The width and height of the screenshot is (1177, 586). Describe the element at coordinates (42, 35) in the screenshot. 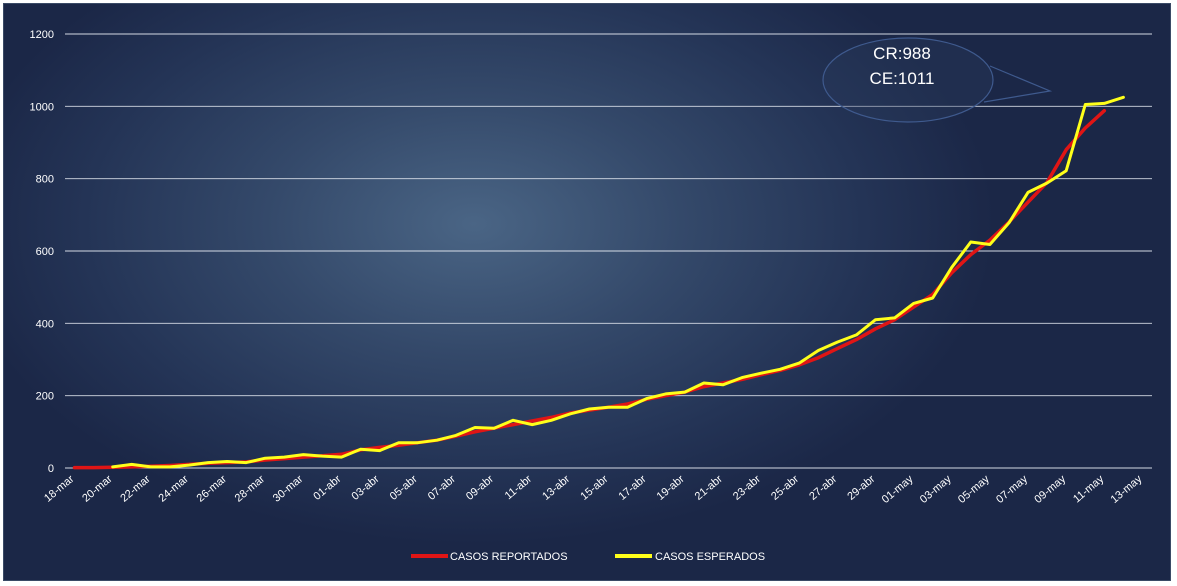

I see `y-tick-label: 1200` at that location.